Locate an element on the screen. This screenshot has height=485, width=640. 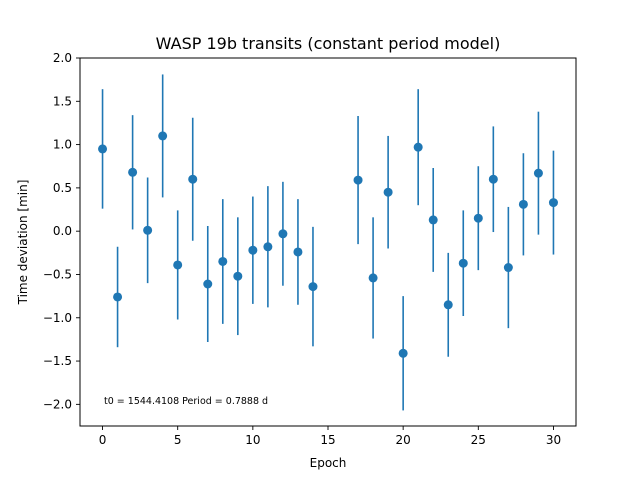
x-axis-label: Epoch is located at coordinates (328, 463).